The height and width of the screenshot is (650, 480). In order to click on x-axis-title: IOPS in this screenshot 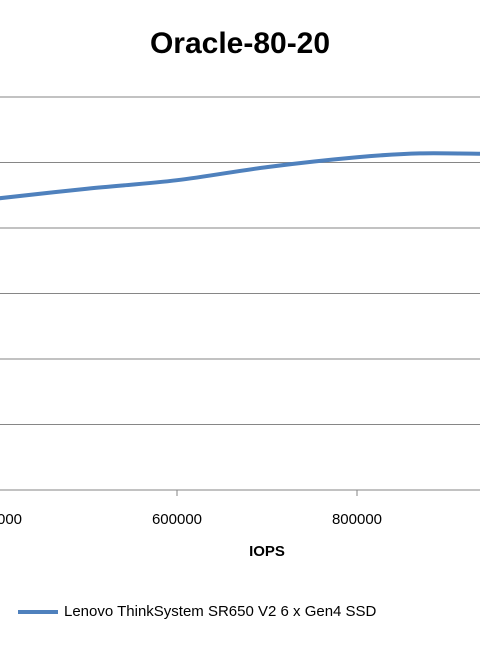, I will do `click(267, 551)`.